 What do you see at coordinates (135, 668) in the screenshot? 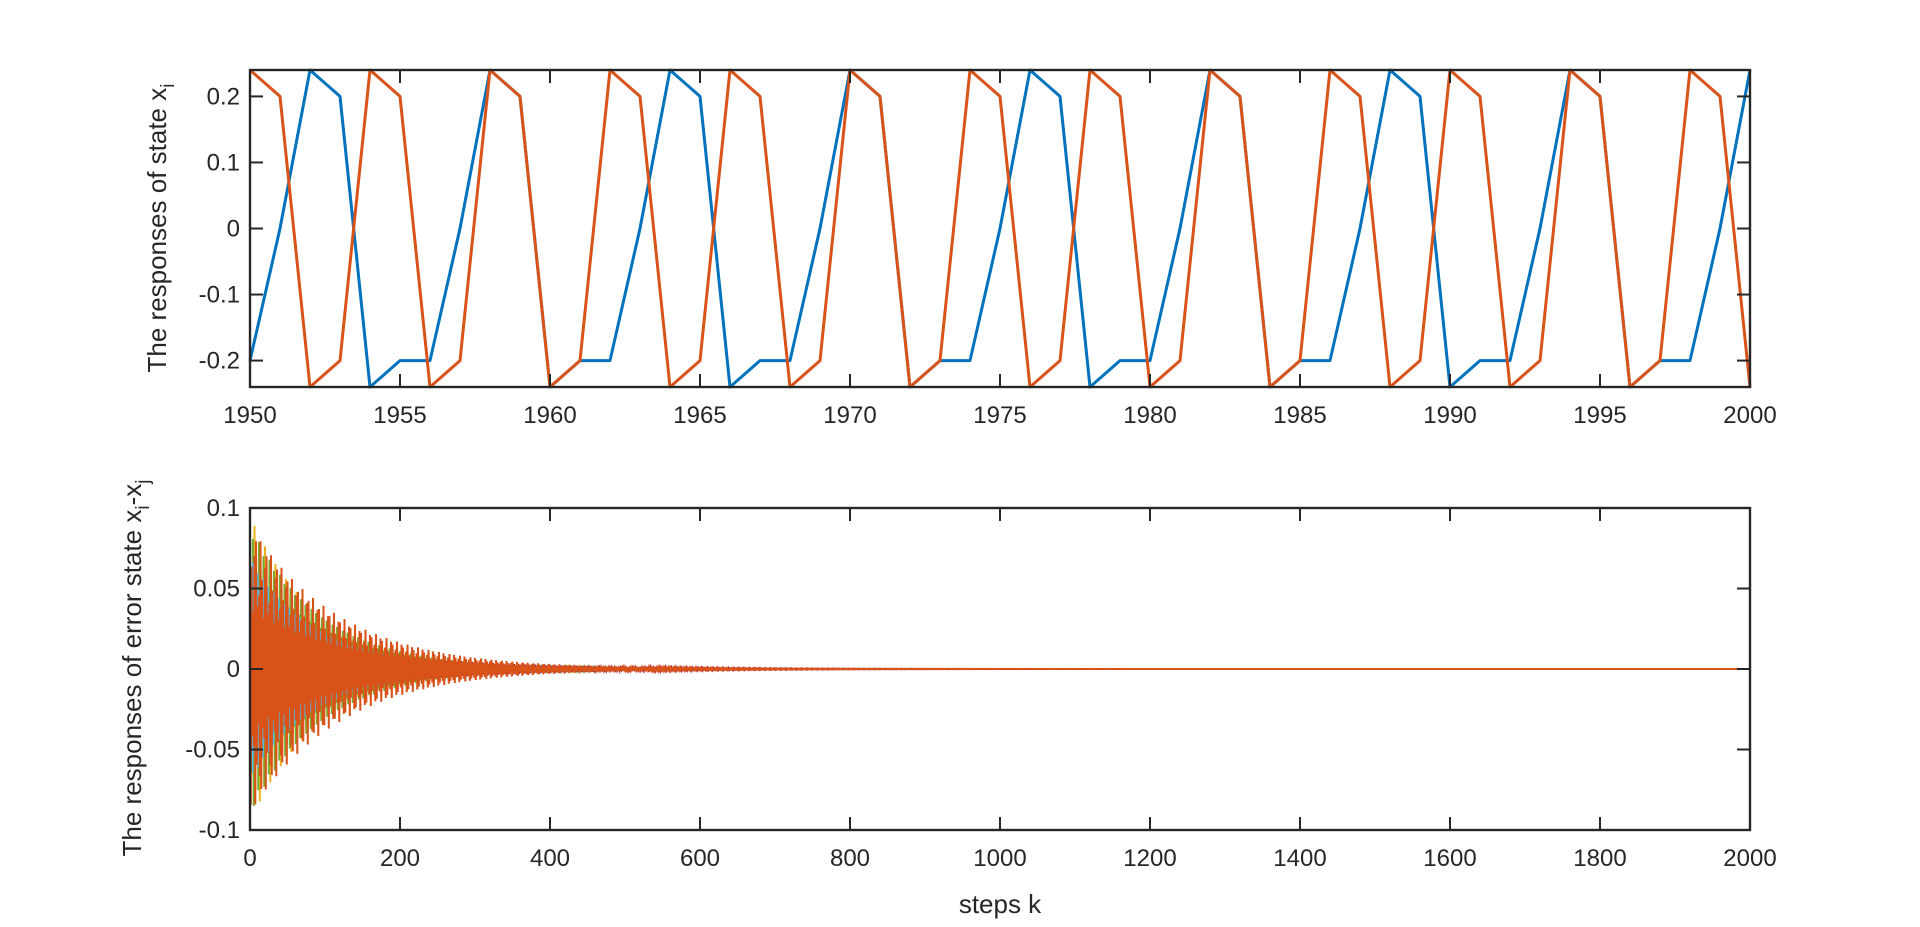
I see `bottom-y-axis-label: The responses of error state xi-xj` at bounding box center [135, 668].